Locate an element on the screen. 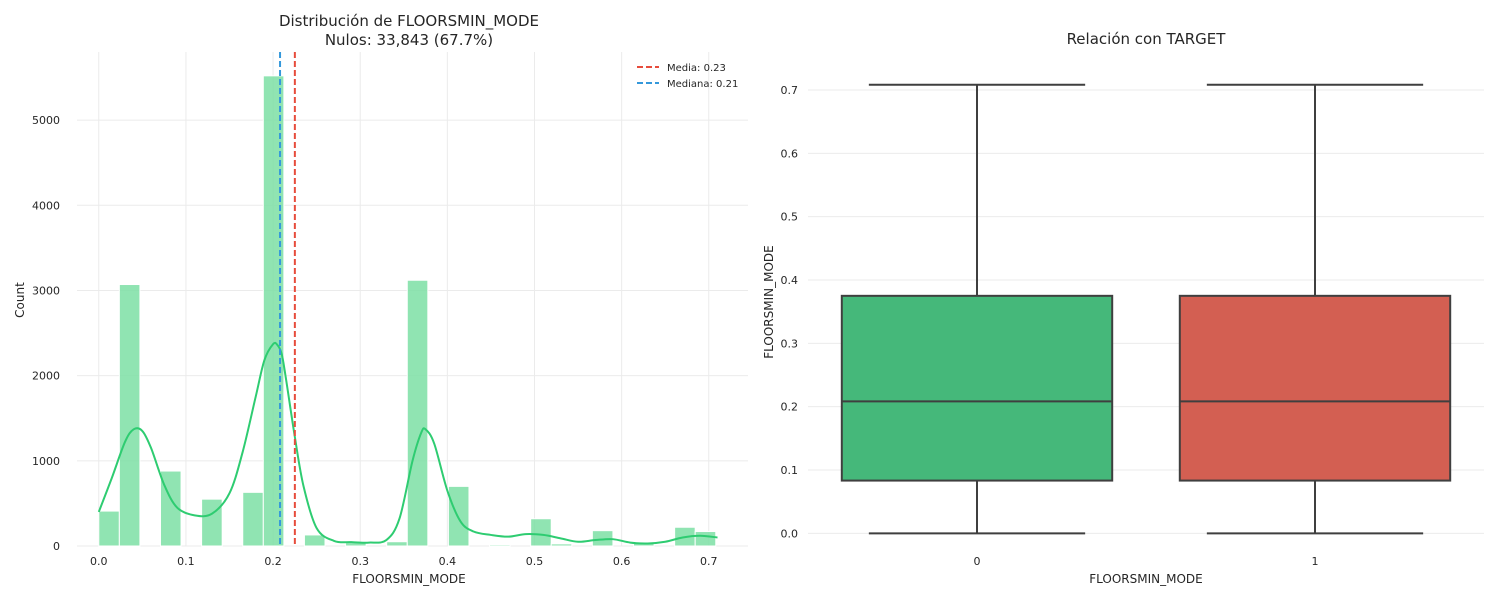 The height and width of the screenshot is (605, 1500). boxplot-title: Relación con TARGET is located at coordinates (1147, 39).